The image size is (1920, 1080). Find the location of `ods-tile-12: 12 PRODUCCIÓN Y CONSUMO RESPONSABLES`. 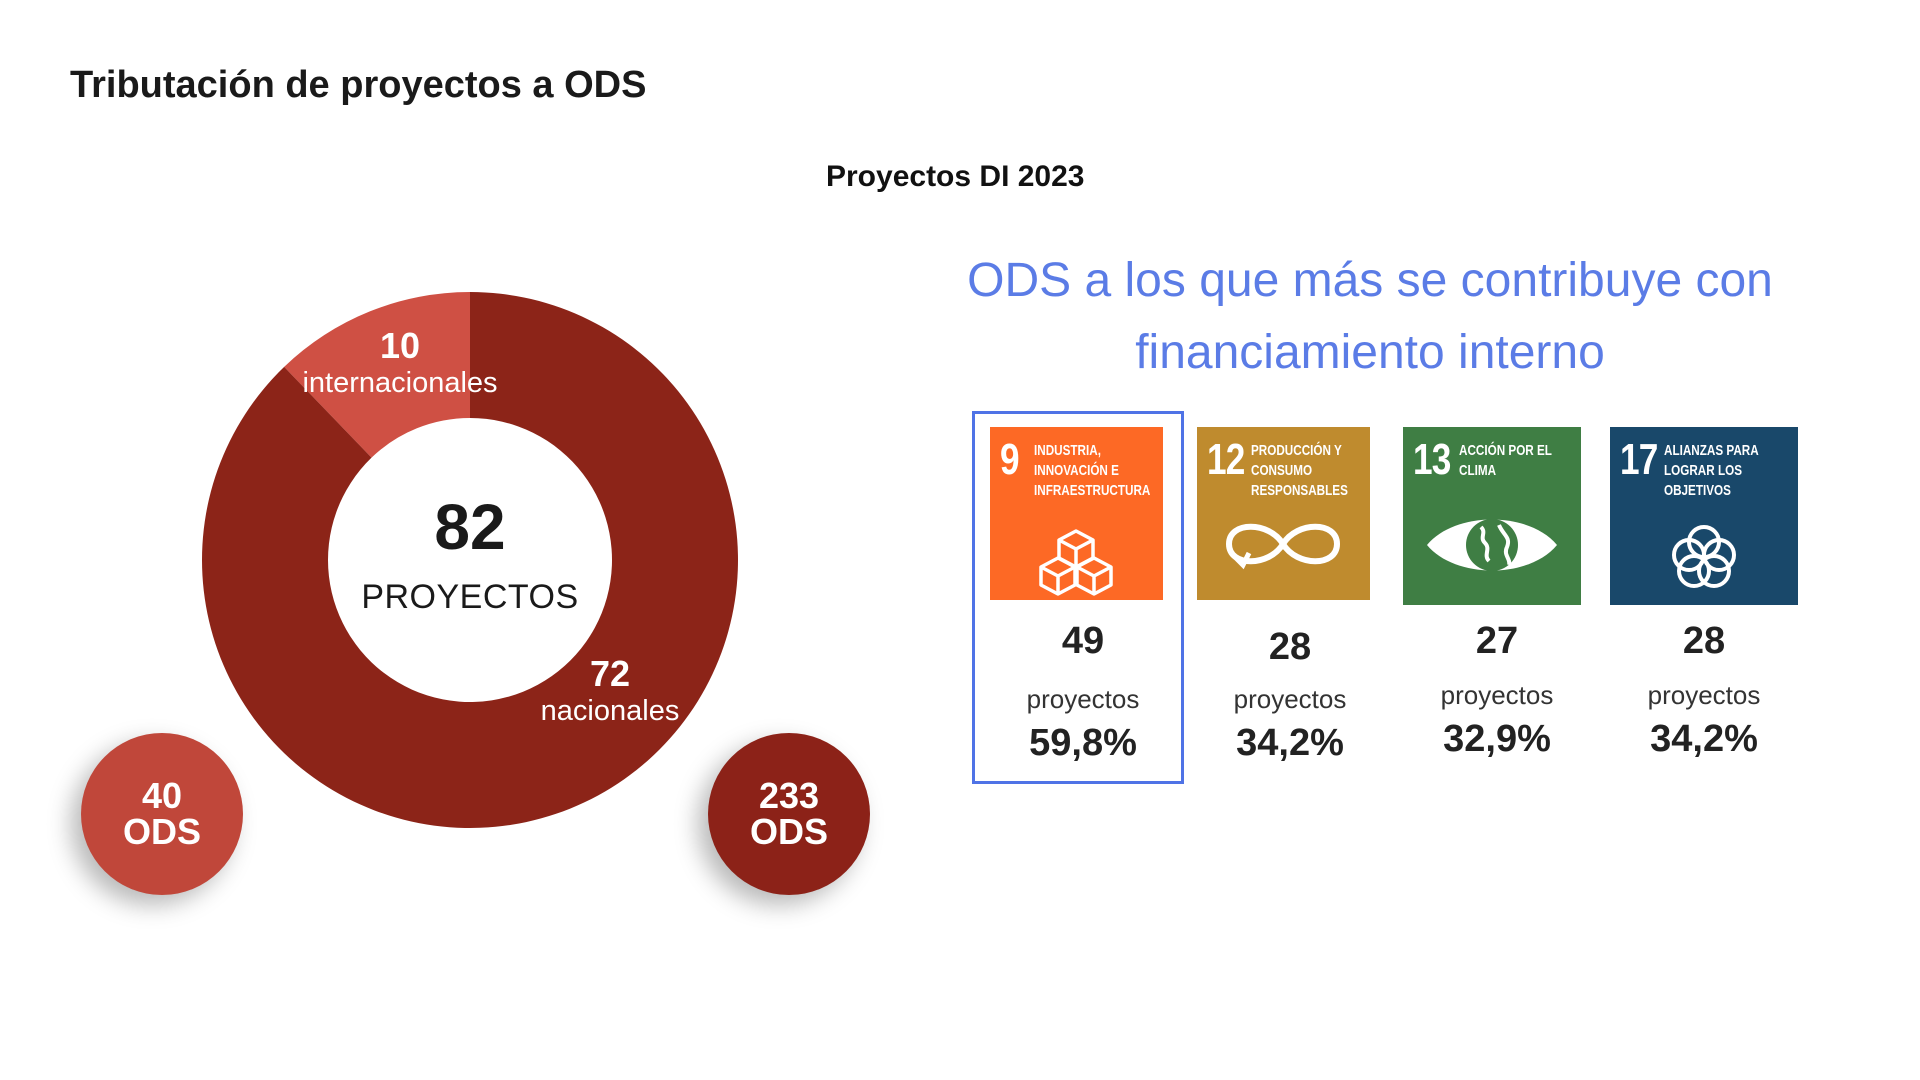

ods-tile-12: 12 PRODUCCIÓN Y CONSUMO RESPONSABLES is located at coordinates (1283, 513).